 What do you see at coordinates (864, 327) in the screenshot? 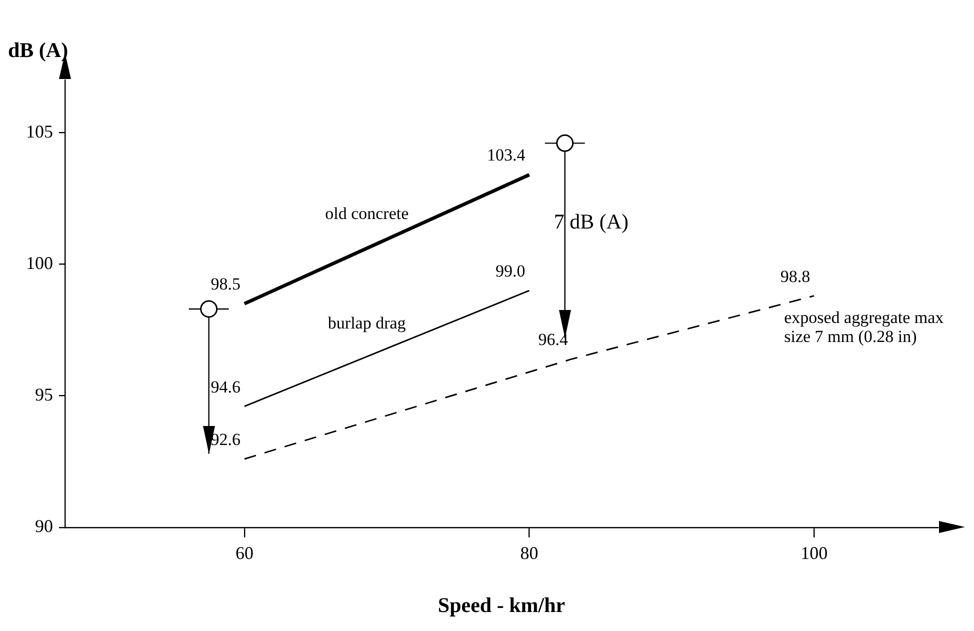
I see `series-label: exposed aggregate max size 7 mm (0.28 in)` at bounding box center [864, 327].